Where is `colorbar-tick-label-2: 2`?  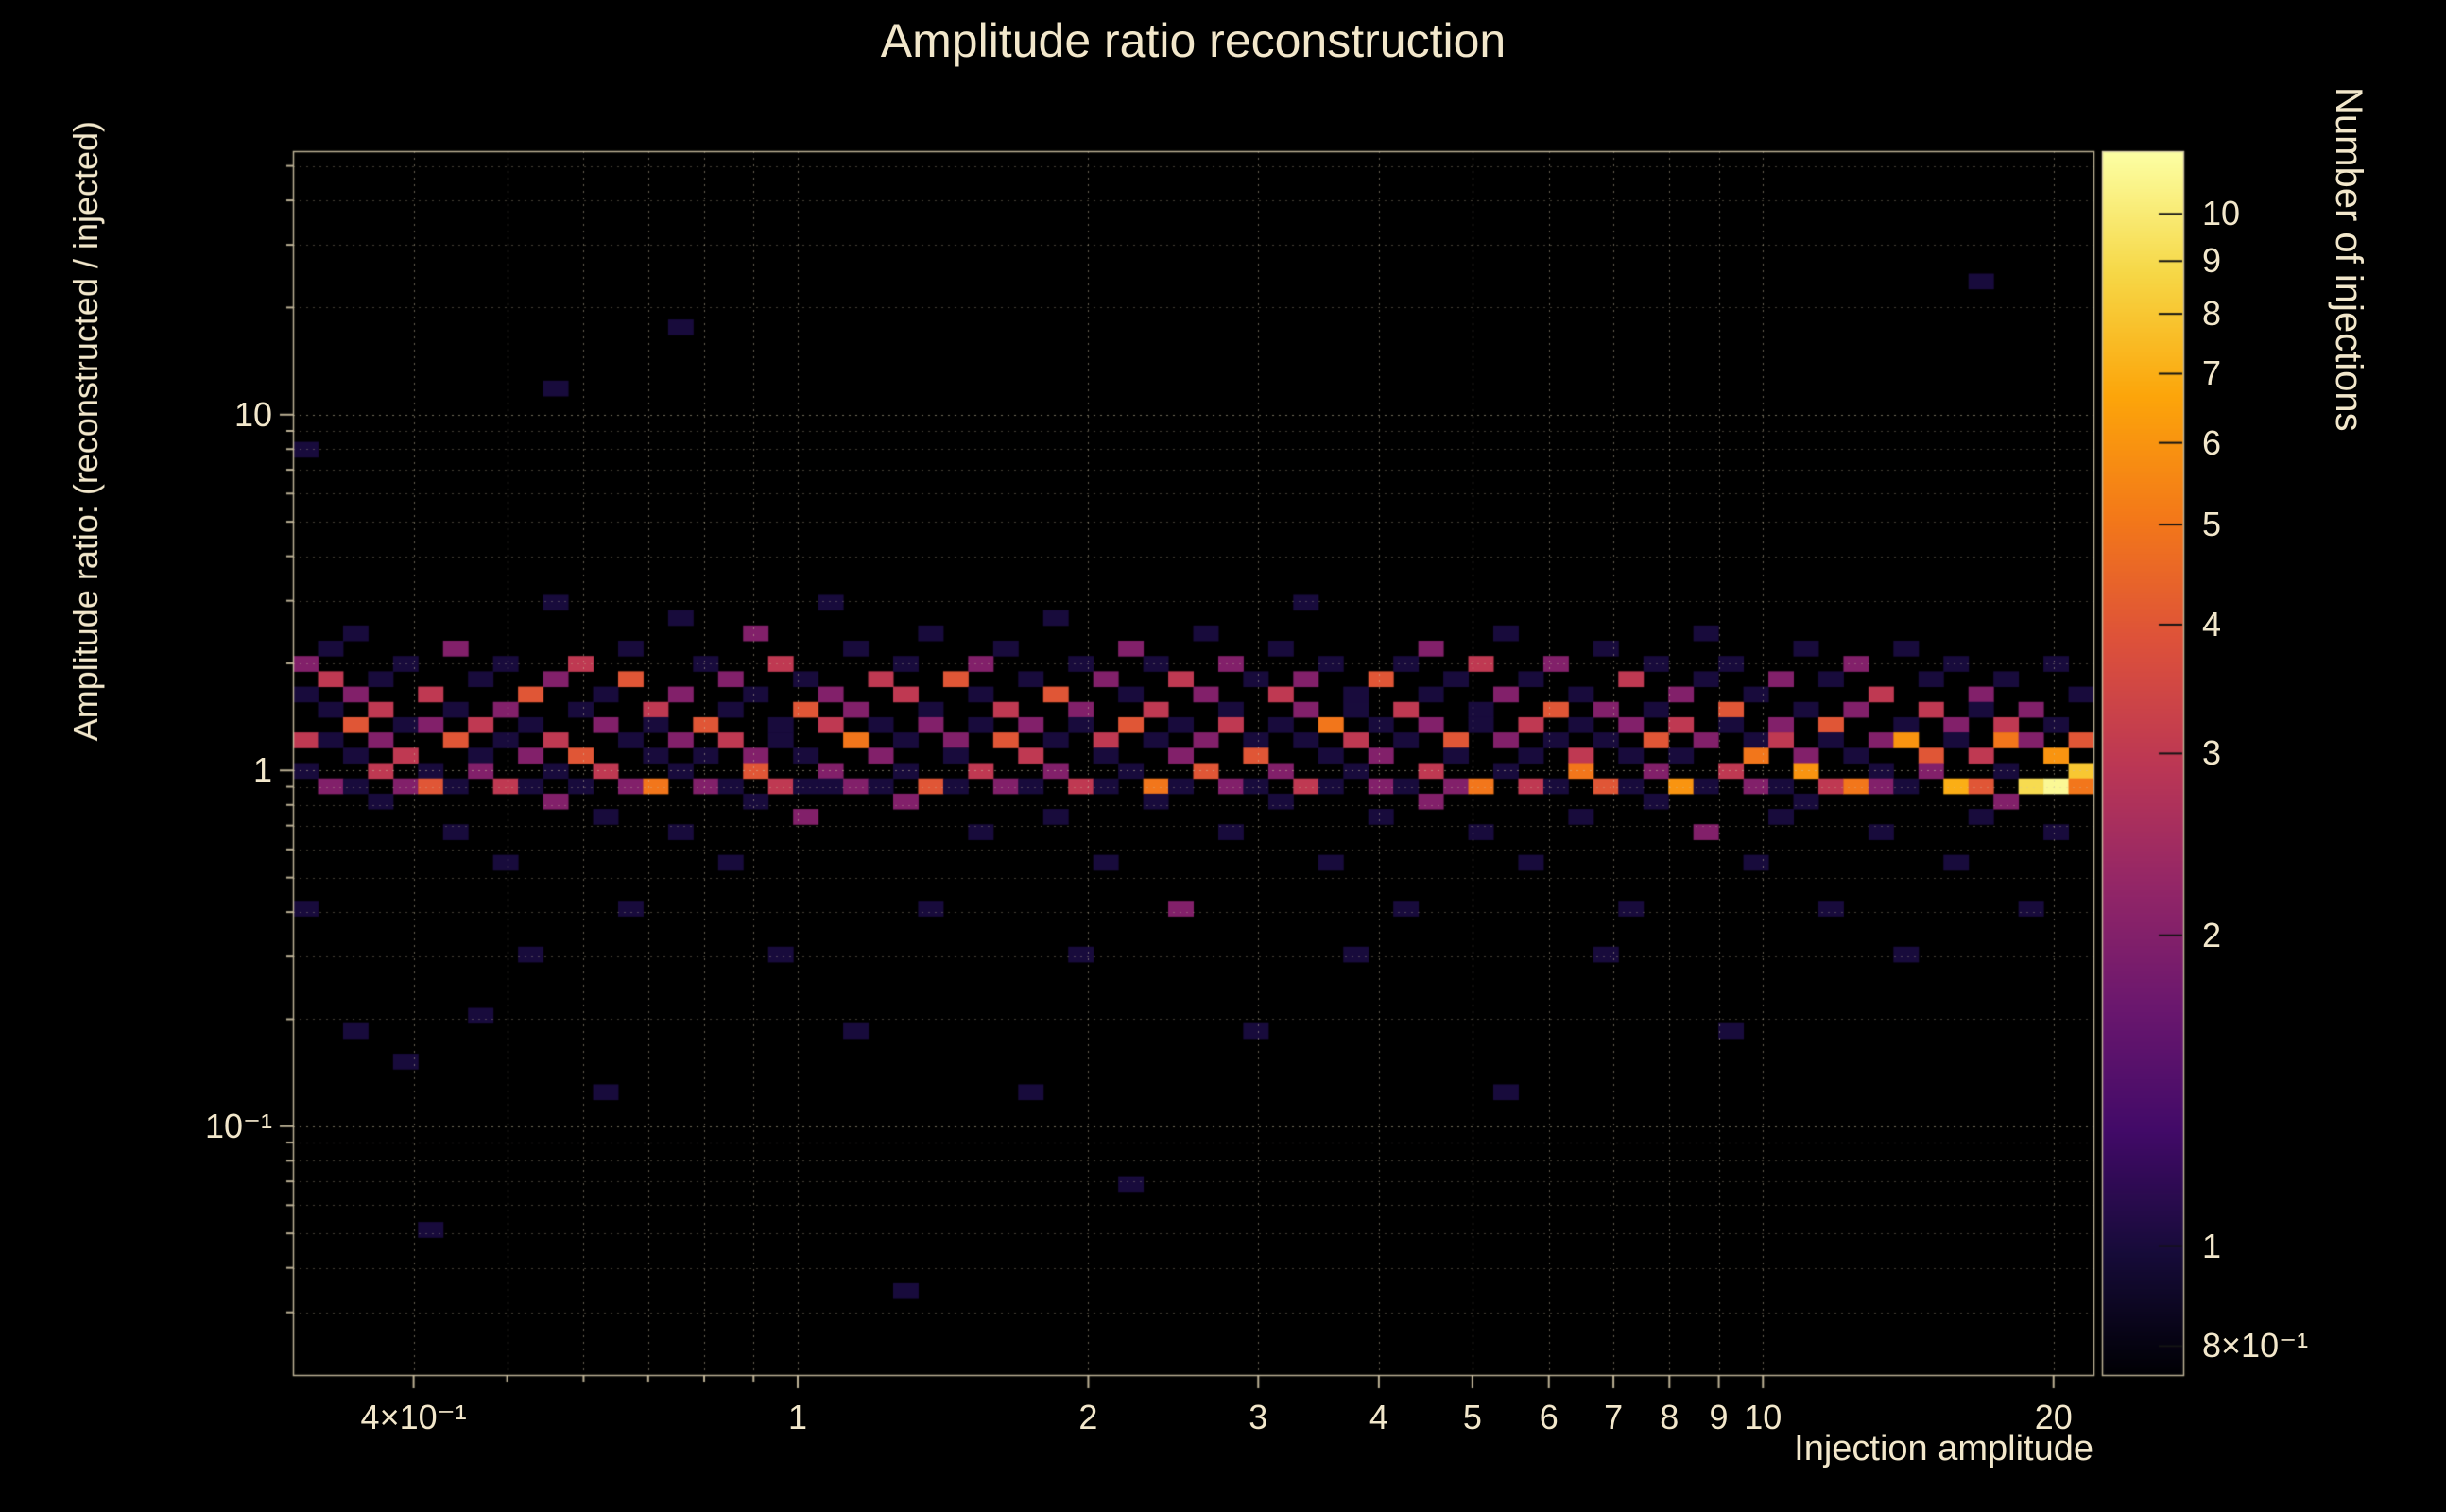
colorbar-tick-label-2: 2 is located at coordinates (2212, 934).